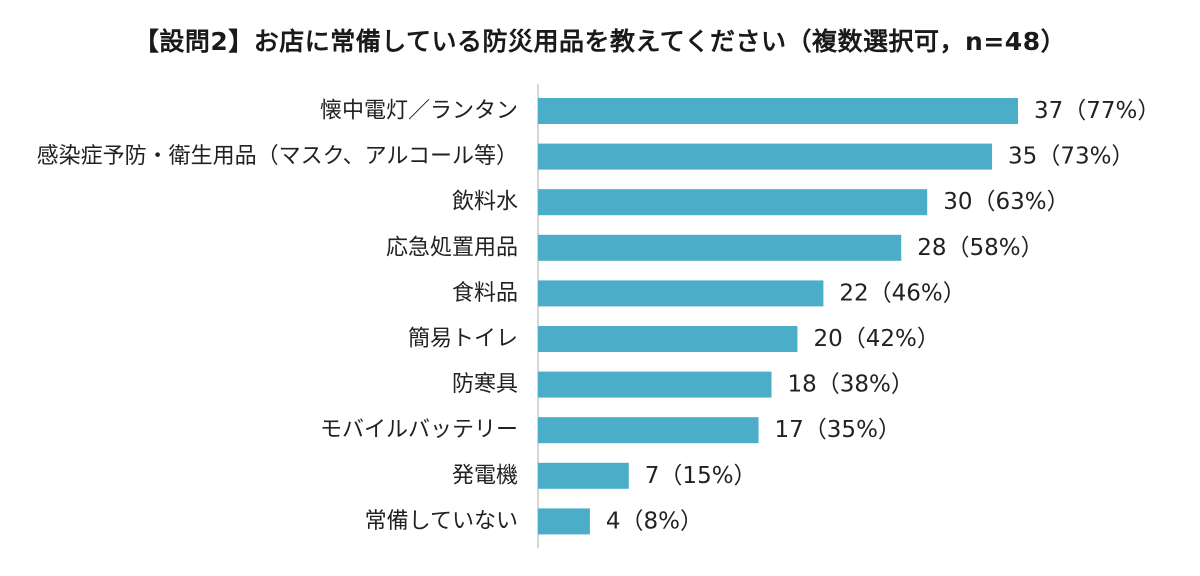  Describe the element at coordinates (463, 339) in the screenshot. I see `category-label: 簡易トイレ` at that location.